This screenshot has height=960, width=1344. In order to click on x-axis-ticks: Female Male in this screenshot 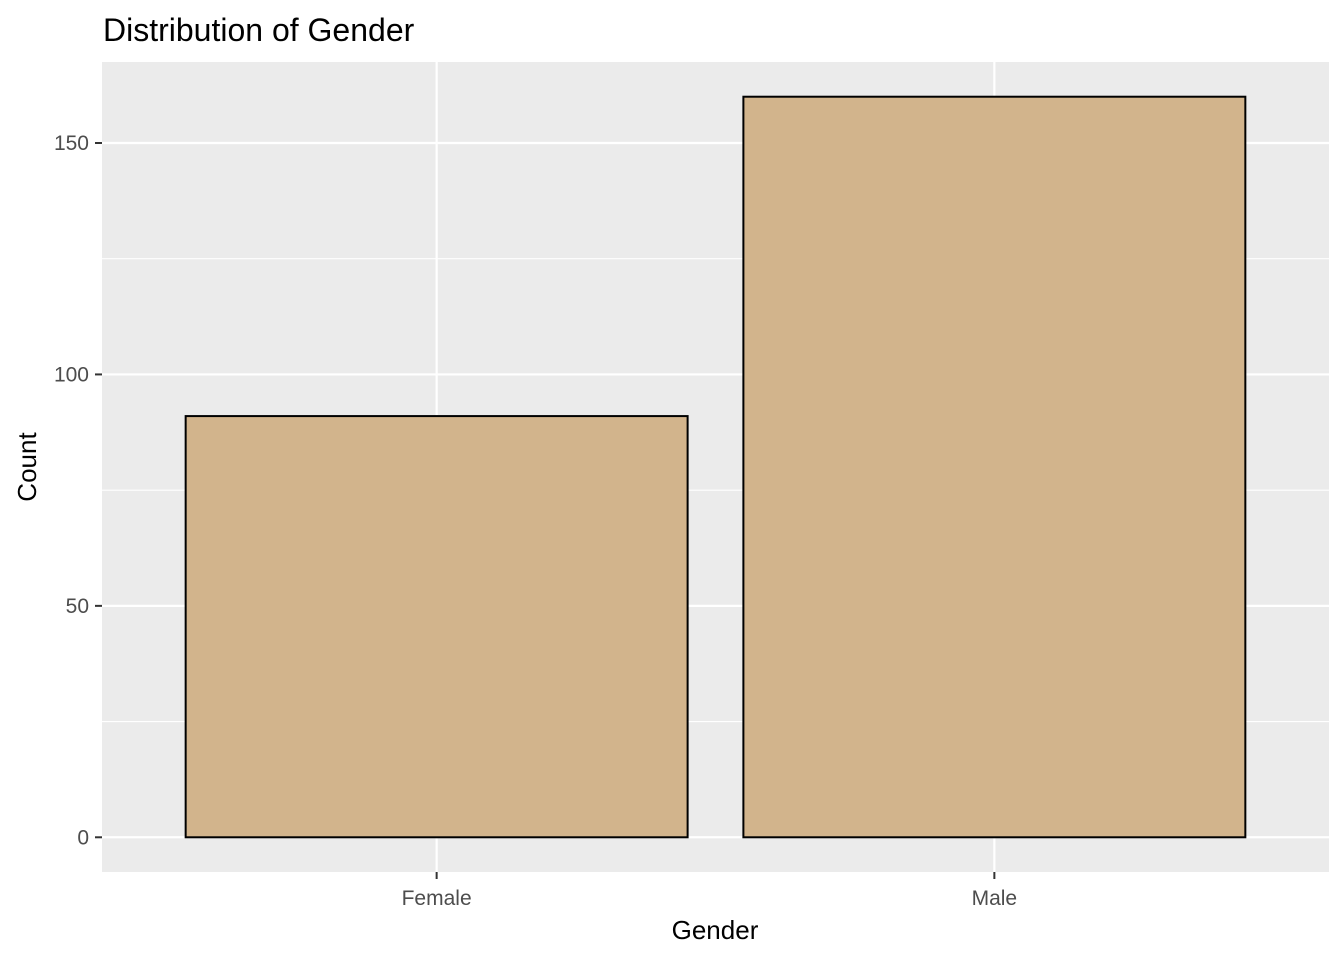, I will do `click(710, 891)`.